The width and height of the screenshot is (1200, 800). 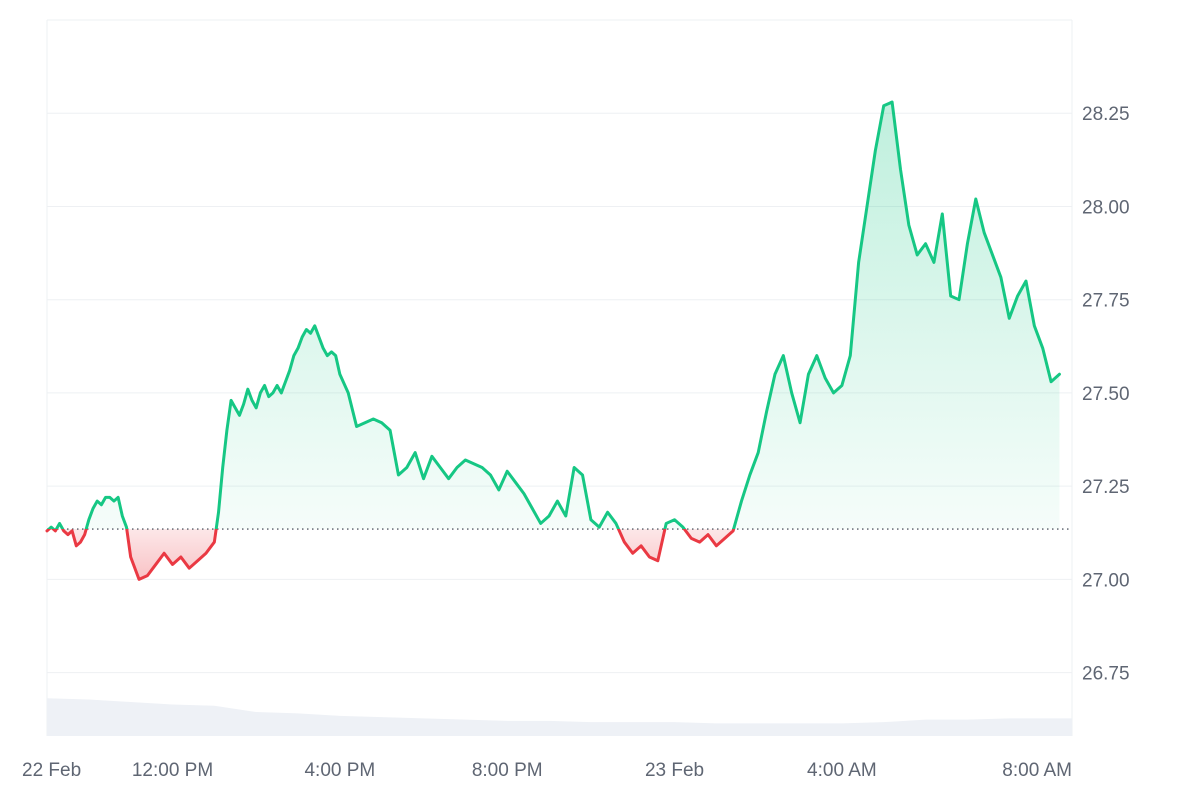 What do you see at coordinates (1106, 114) in the screenshot?
I see `y-tick-label: 28.25` at bounding box center [1106, 114].